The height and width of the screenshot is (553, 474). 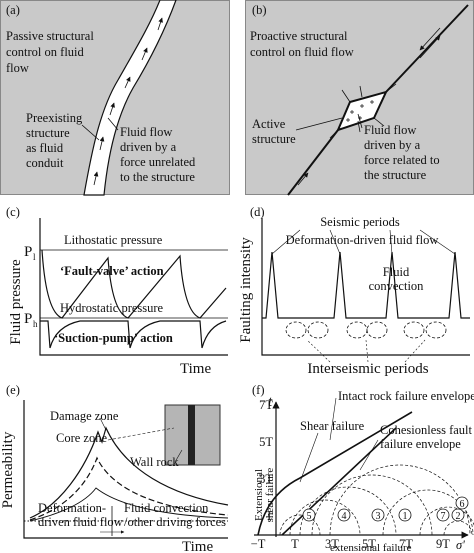 I want to click on circle-number: 7, so click(x=443, y=516).